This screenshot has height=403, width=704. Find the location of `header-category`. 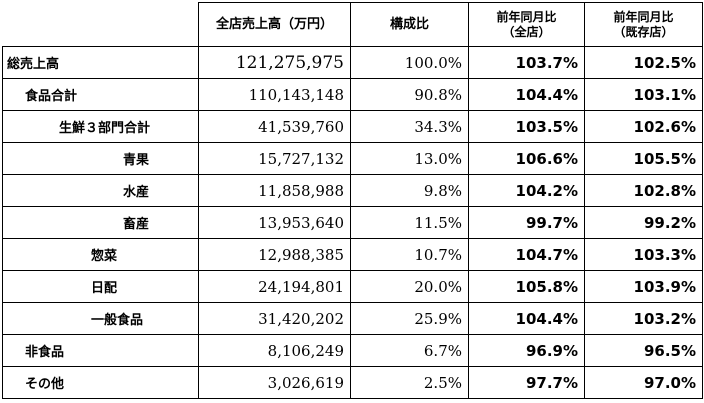

header-category is located at coordinates (100, 24).